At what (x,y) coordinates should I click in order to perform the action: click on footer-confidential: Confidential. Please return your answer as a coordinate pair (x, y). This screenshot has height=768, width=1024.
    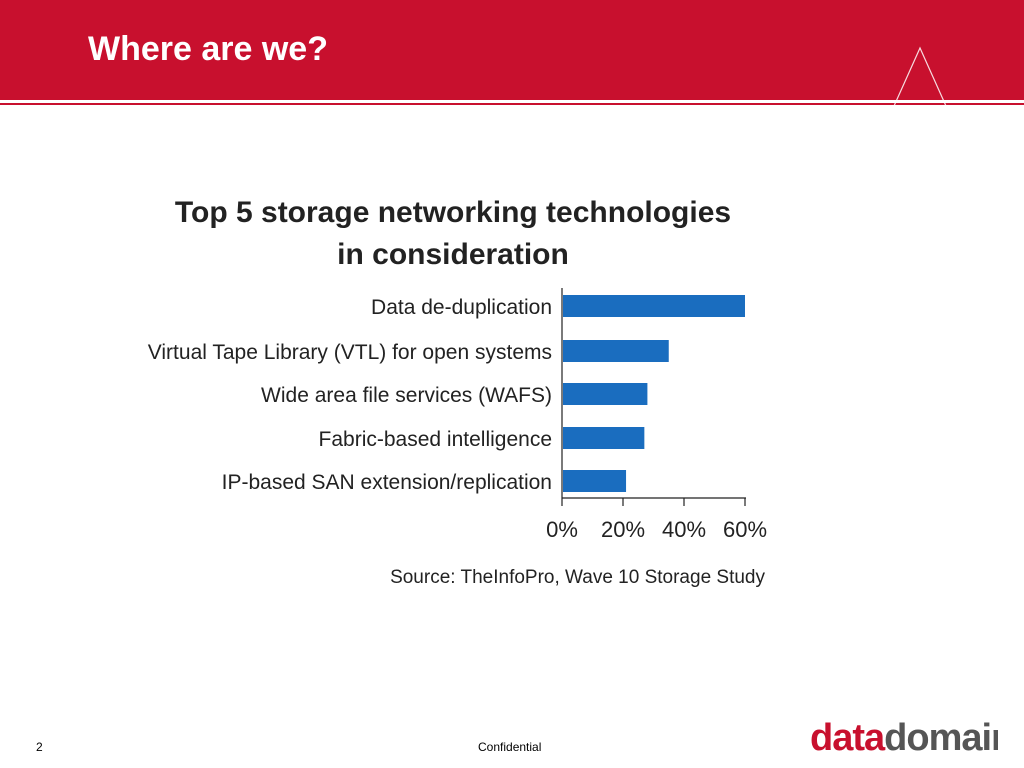
    Looking at the image, I should click on (510, 747).